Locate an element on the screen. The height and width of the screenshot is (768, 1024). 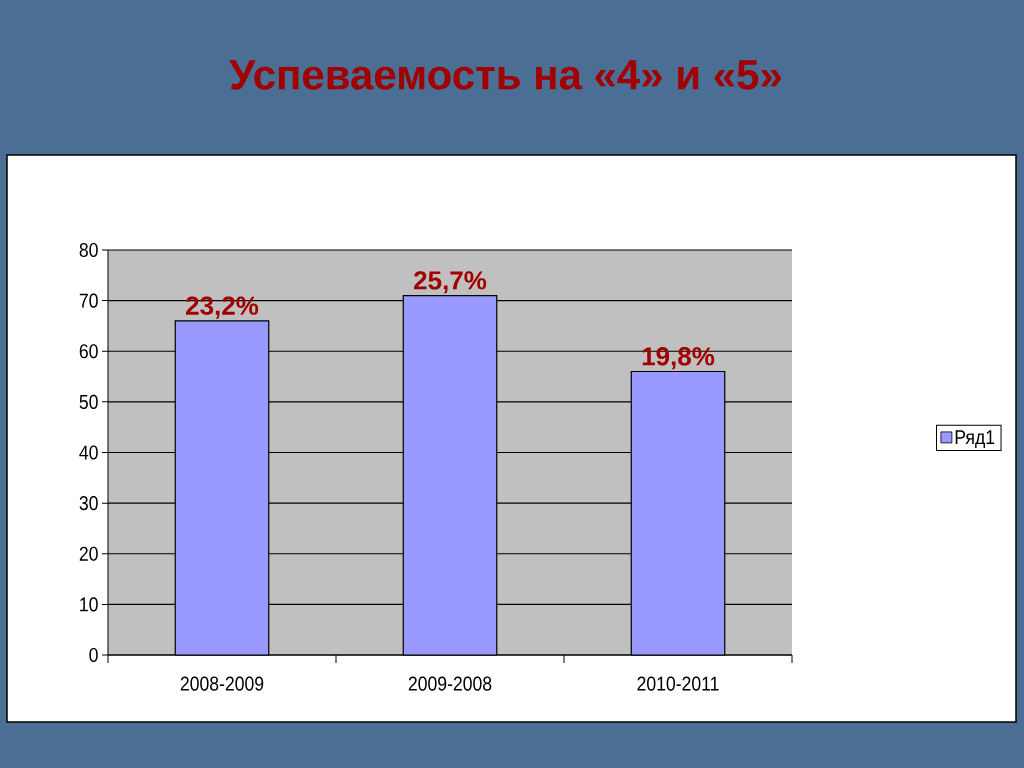
y-tick-label: 0 is located at coordinates (93, 655).